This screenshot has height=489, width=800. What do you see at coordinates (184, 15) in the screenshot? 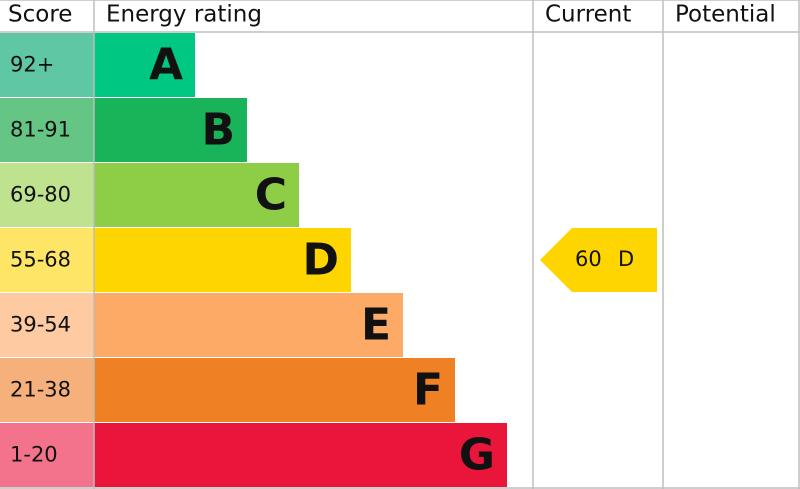
I see `rating-header: Energy rating` at bounding box center [184, 15].